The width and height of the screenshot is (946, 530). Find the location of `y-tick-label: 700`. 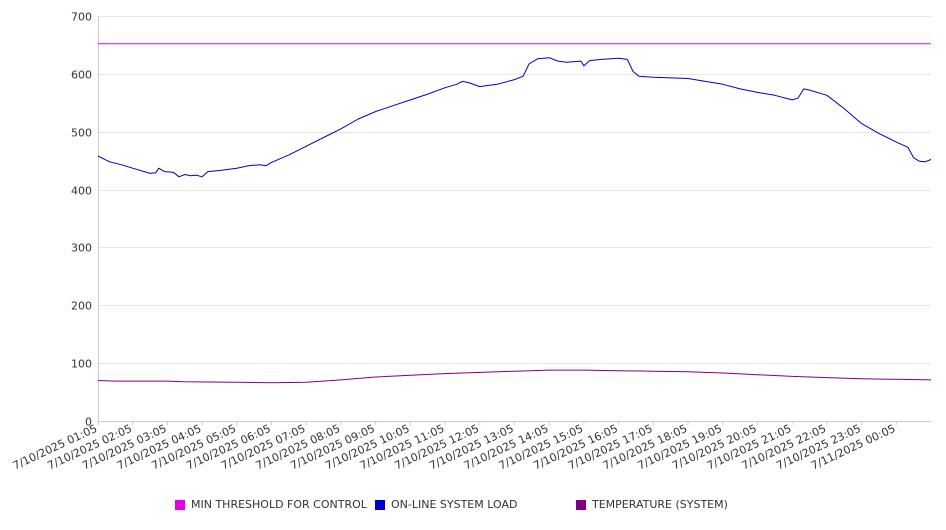

y-tick-label: 700 is located at coordinates (81, 17).